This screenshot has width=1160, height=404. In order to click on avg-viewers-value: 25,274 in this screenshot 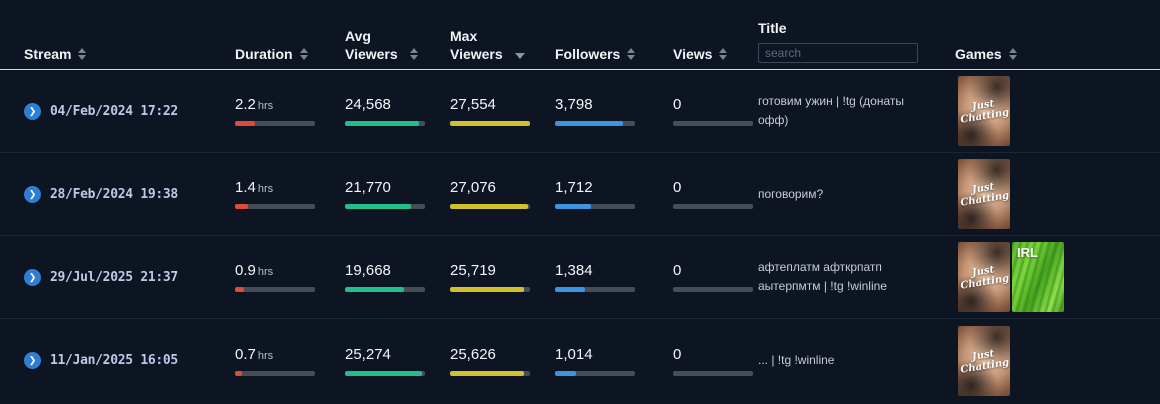, I will do `click(368, 354)`.